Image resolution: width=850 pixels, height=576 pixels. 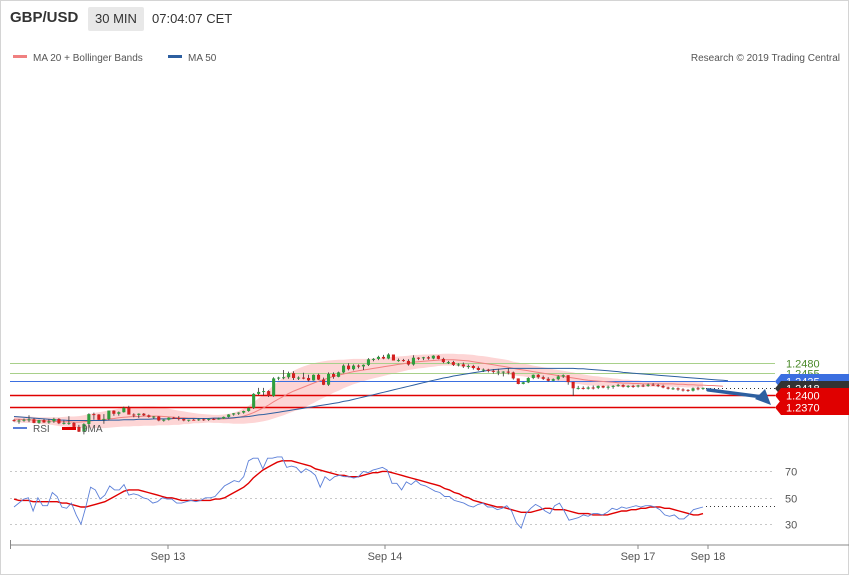 I want to click on moving-averages, so click(x=371, y=391).